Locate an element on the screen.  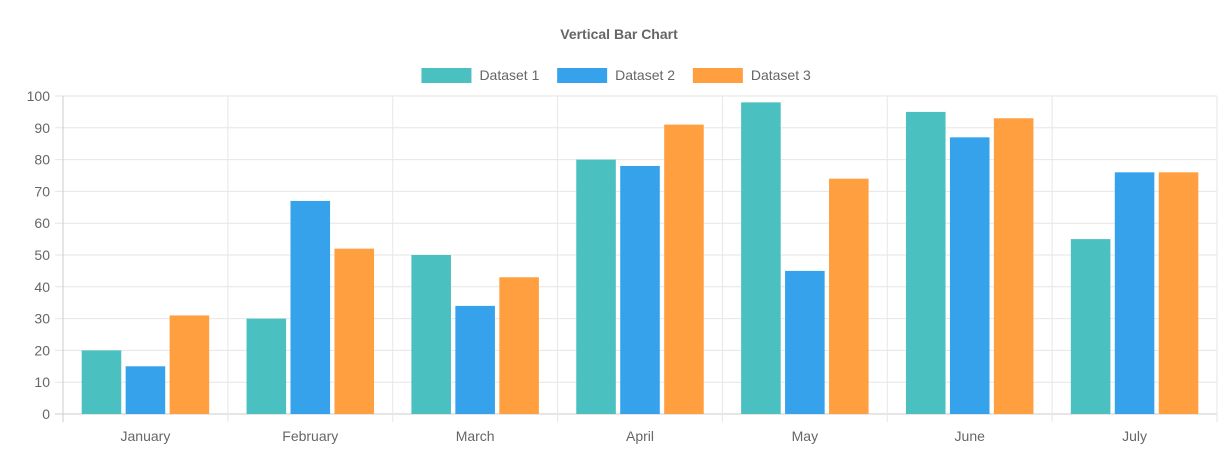
y-axis: 0 10 20 30 40 50 60 70 80 90 100 is located at coordinates (39, 255).